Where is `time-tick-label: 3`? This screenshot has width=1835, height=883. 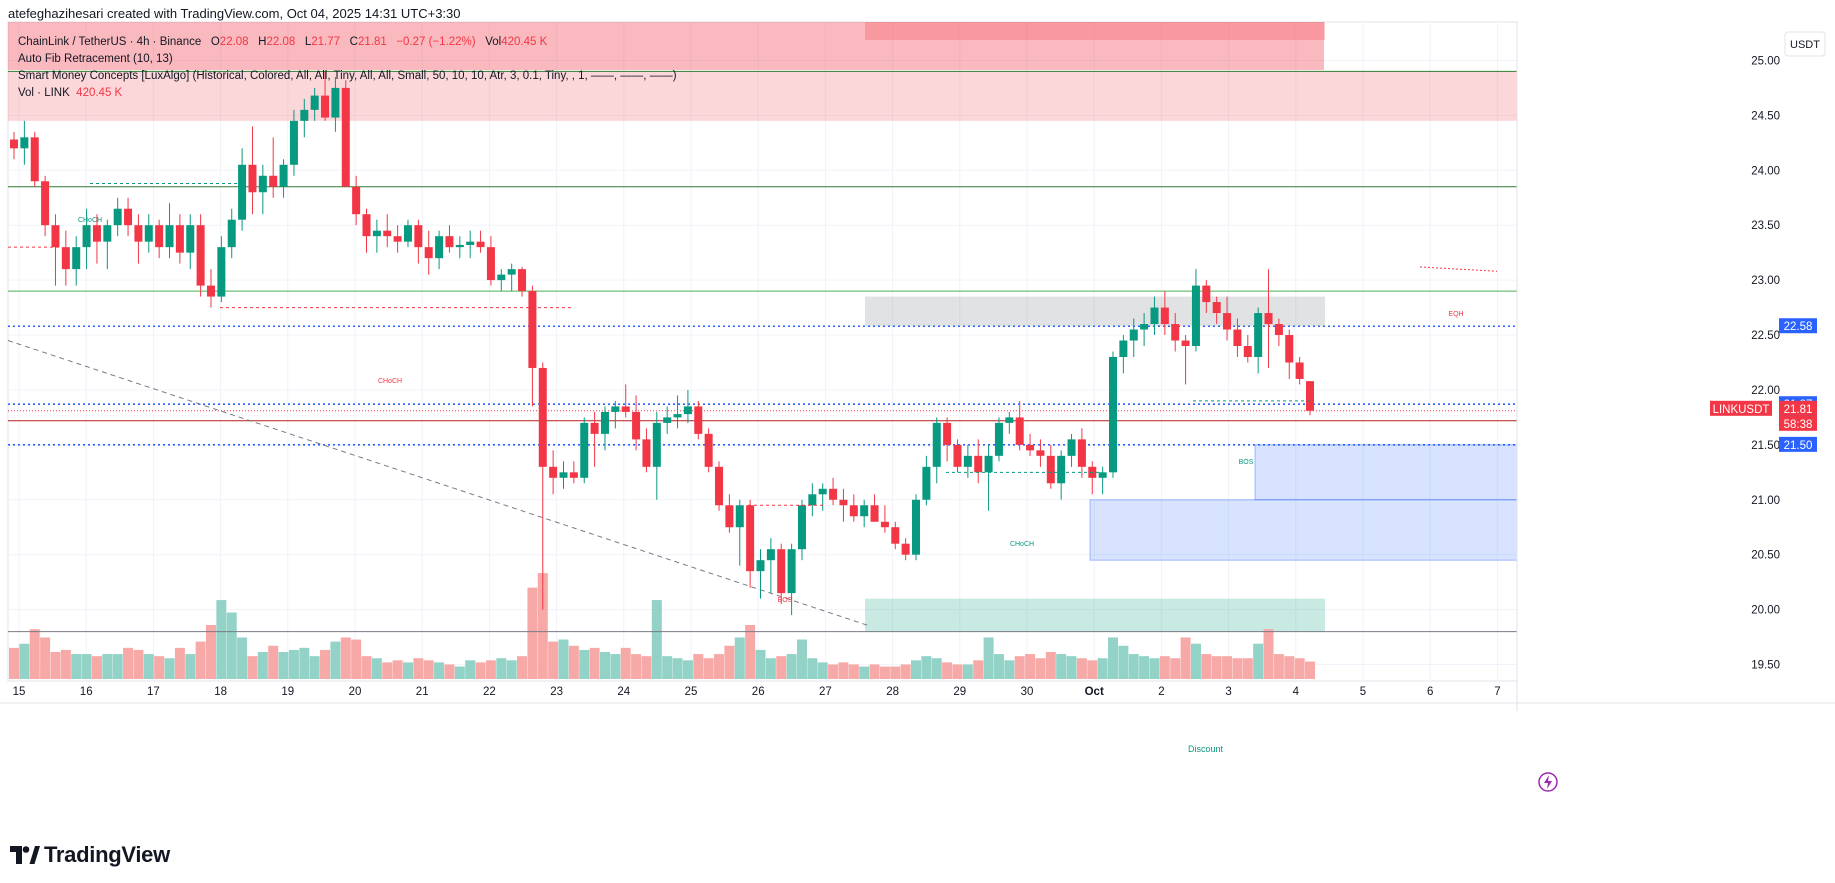
time-tick-label: 3 is located at coordinates (1228, 692).